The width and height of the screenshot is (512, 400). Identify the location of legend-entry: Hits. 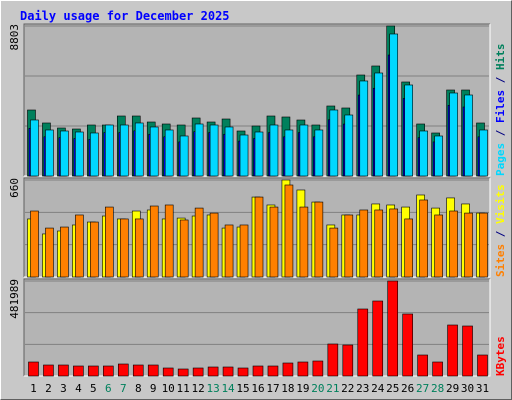
(500, 57).